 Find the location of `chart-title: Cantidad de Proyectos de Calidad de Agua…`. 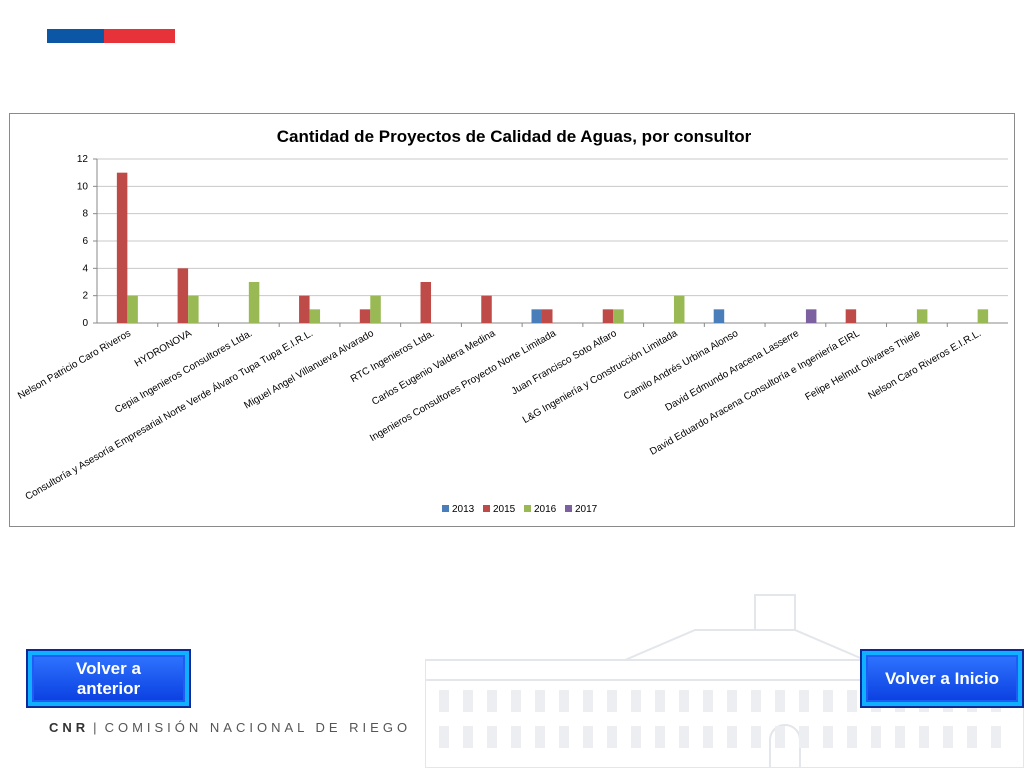

chart-title: Cantidad de Proyectos de Calidad de Agua… is located at coordinates (514, 136).